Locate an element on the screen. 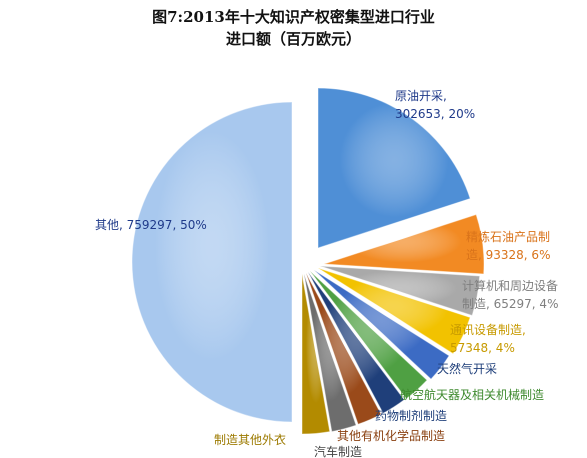 This screenshot has height=458, width=587. chart-title-line-1: 图7:2013年十大知识产权密集型进口行业 is located at coordinates (293, 17).